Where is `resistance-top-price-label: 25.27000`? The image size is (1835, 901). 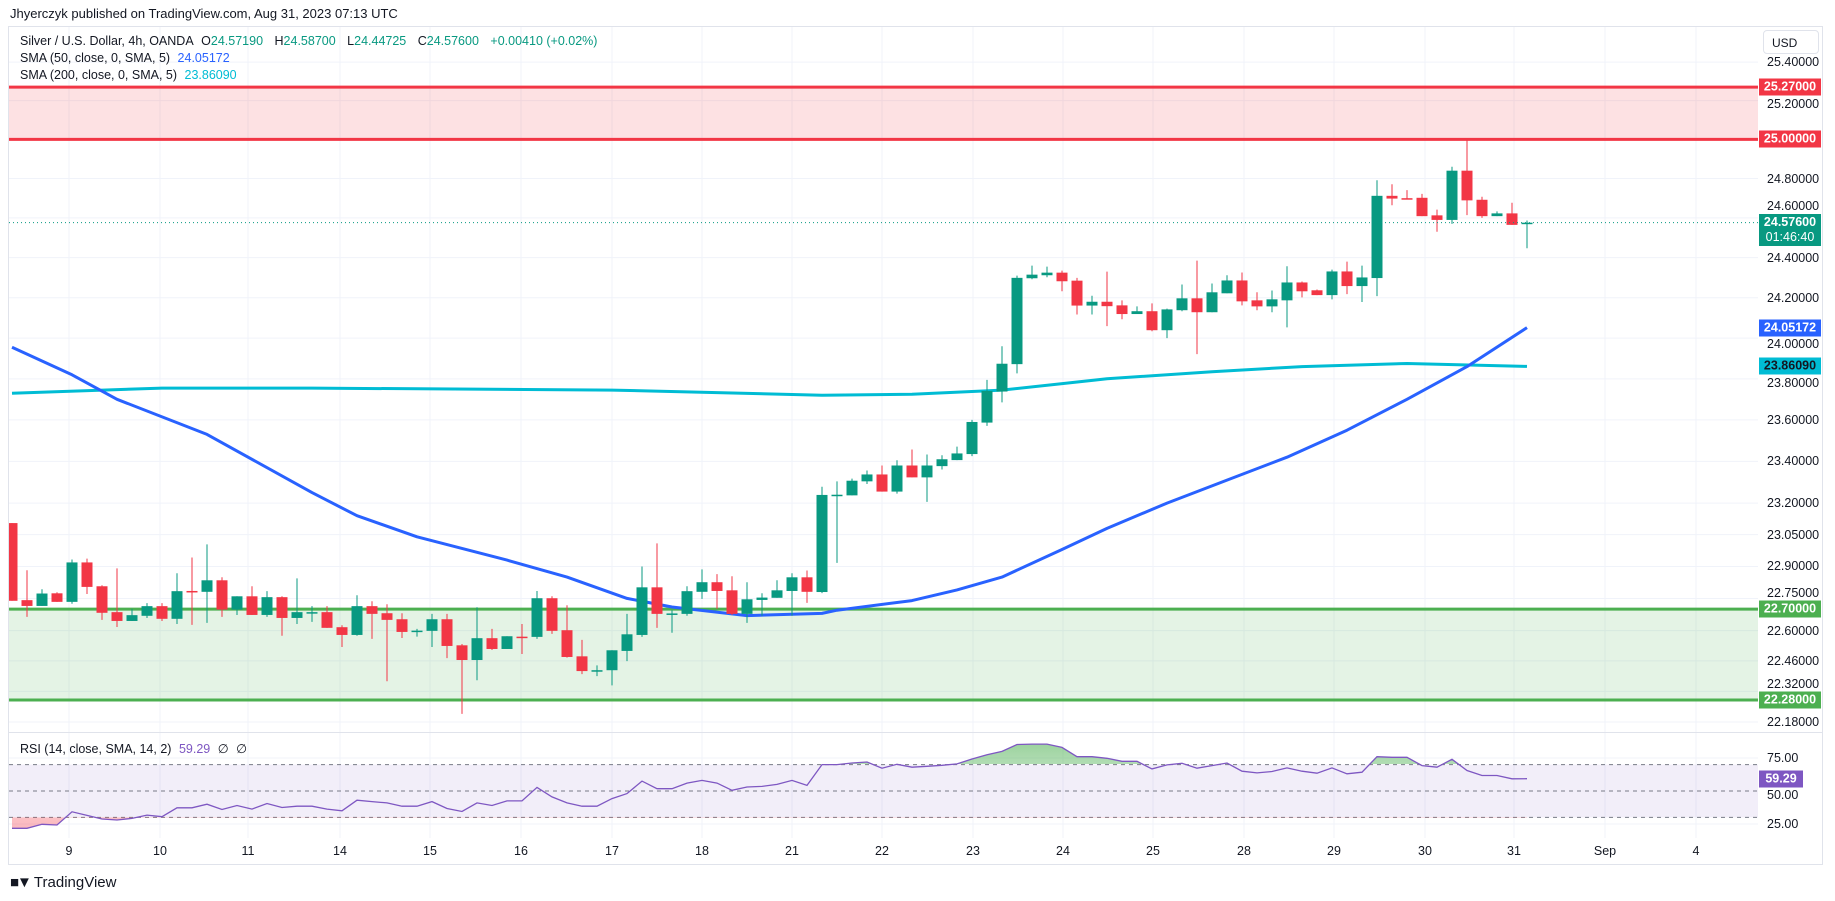
resistance-top-price-label: 25.27000 is located at coordinates (1790, 87).